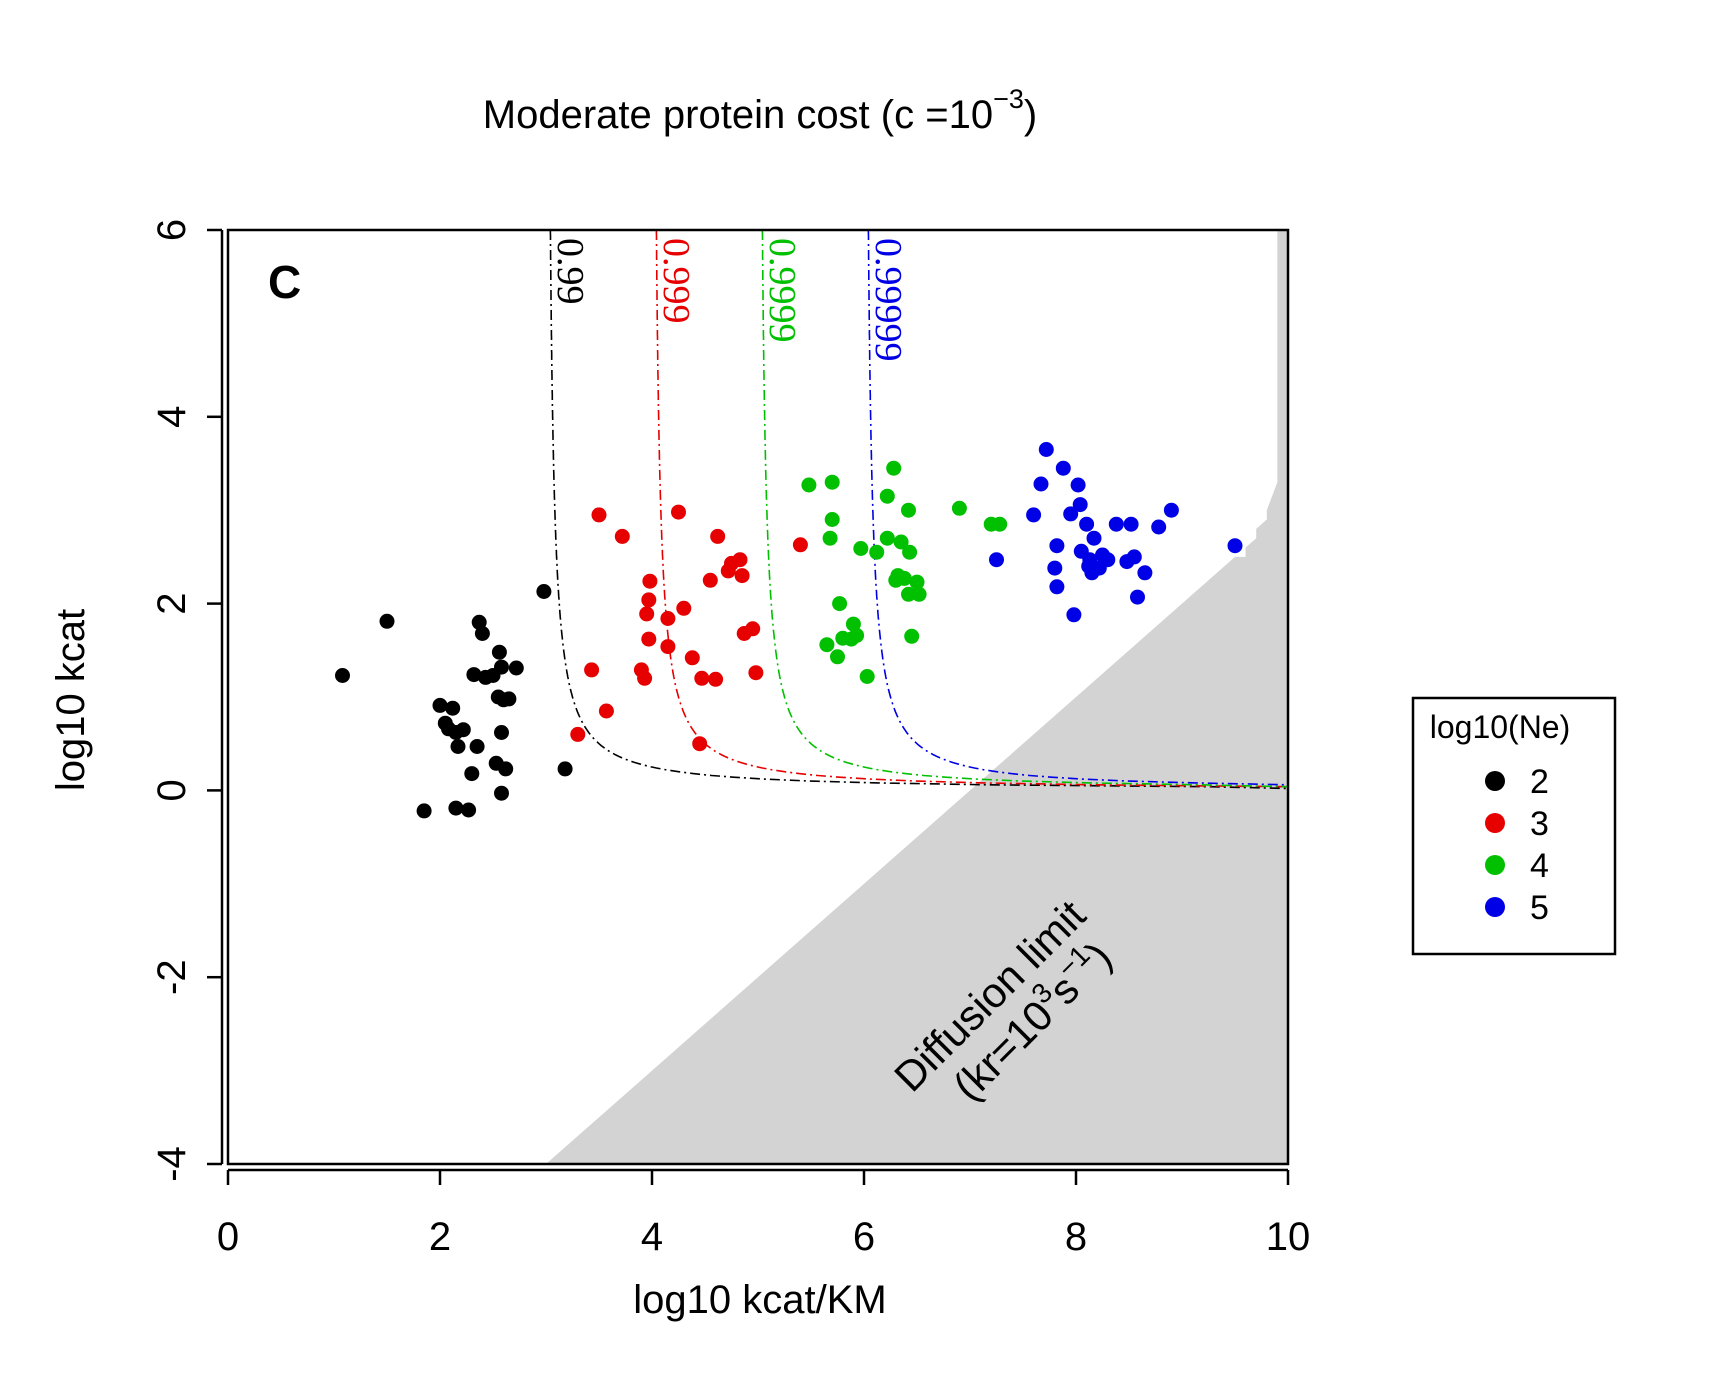 Image resolution: width=1725 pixels, height=1380 pixels. What do you see at coordinates (71, 700) in the screenshot?
I see `y-axis-label: log10 kcat` at bounding box center [71, 700].